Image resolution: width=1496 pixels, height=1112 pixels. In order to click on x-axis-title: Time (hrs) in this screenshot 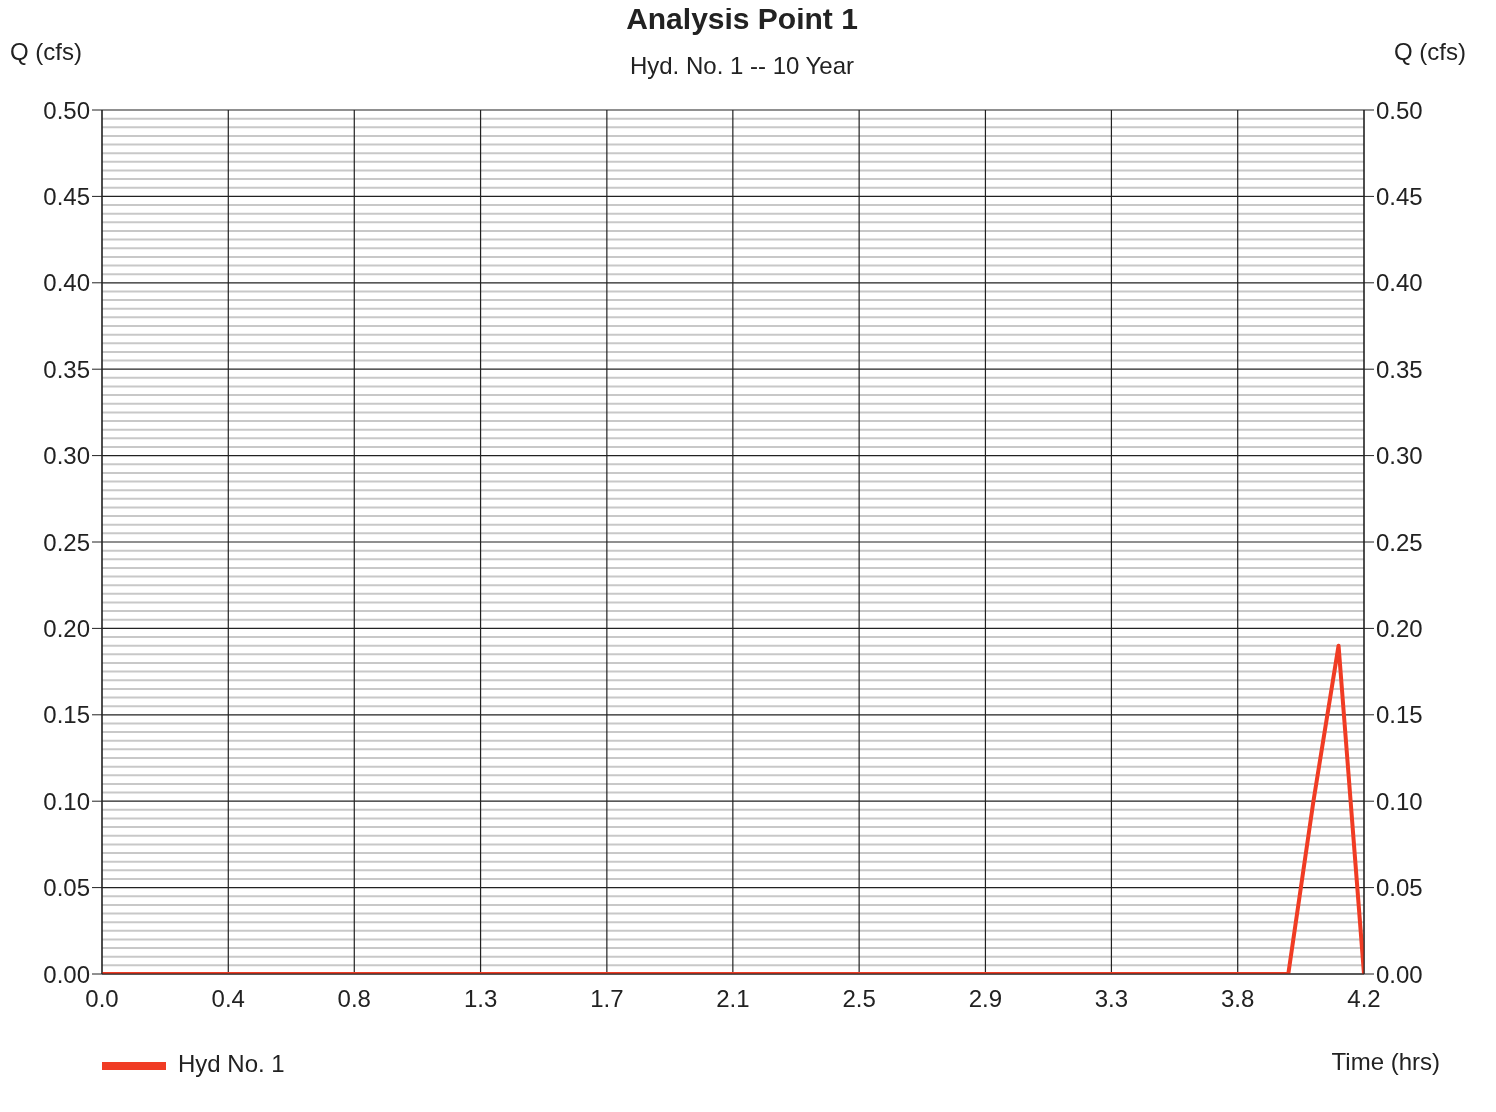, I will do `click(1385, 1062)`.